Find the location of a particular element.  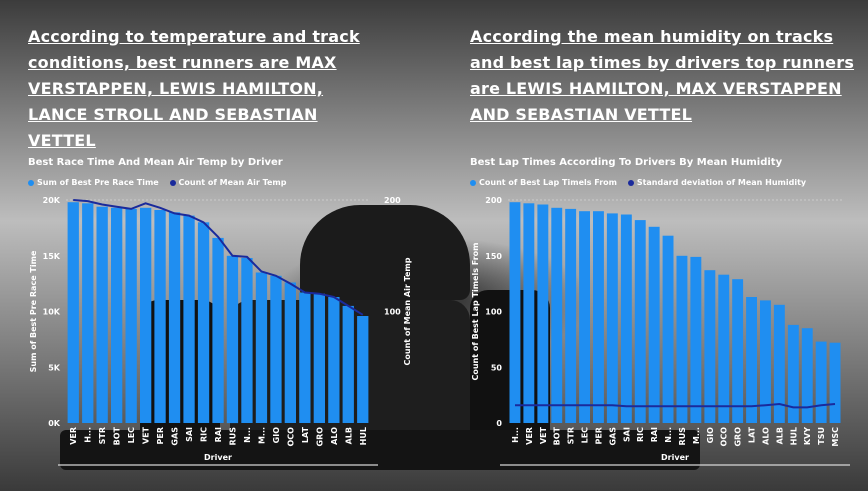

chart1-xtick-label: GIO is located at coordinates (276, 435).